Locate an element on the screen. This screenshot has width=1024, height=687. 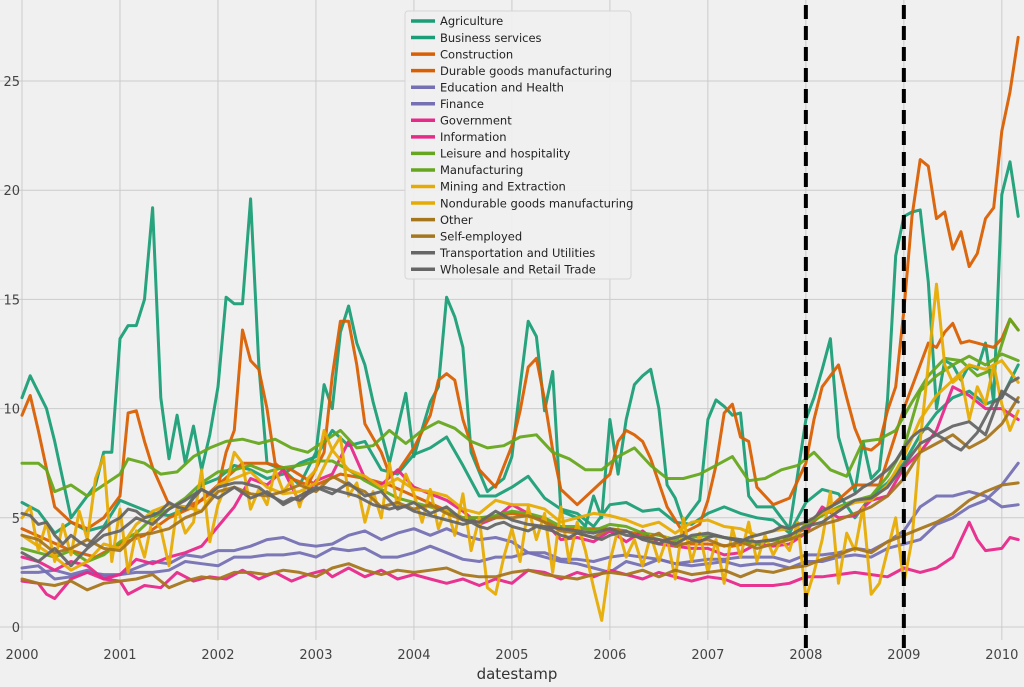
legend-label: Finance is located at coordinates (462, 104).